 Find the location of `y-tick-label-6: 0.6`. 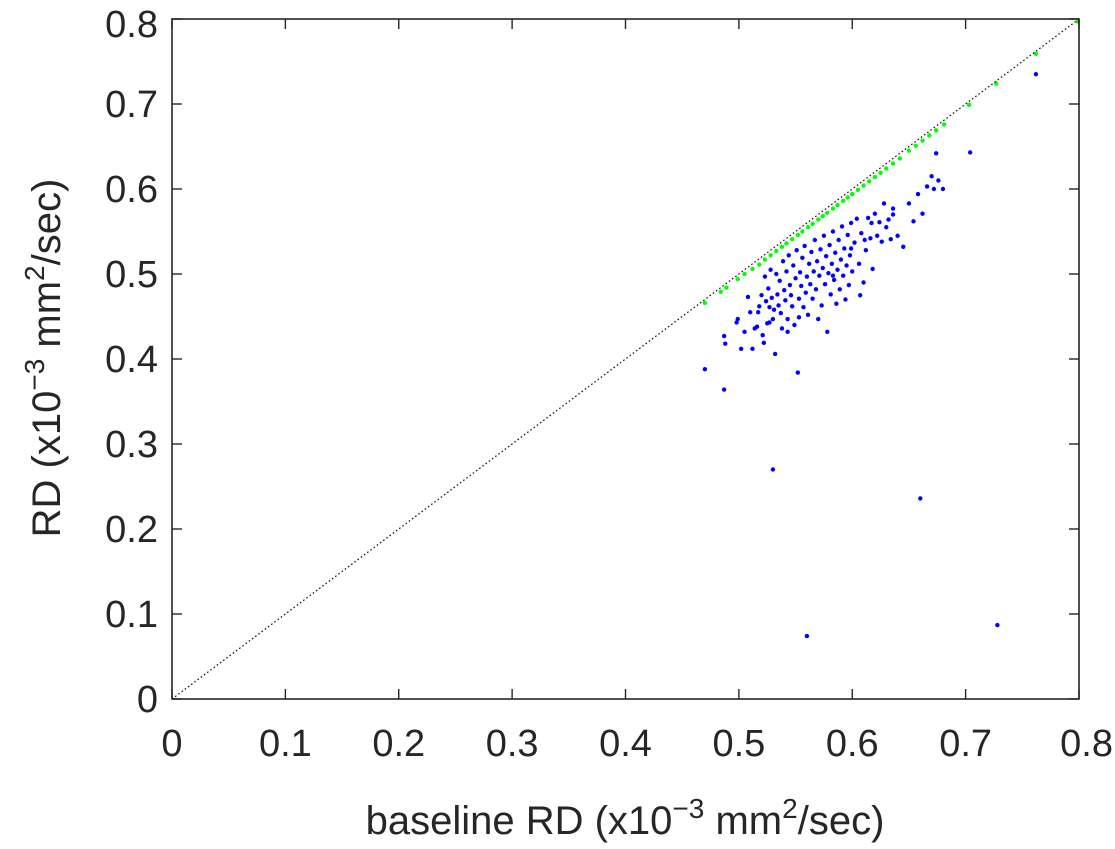

y-tick-label-6: 0.6 is located at coordinates (131, 190).